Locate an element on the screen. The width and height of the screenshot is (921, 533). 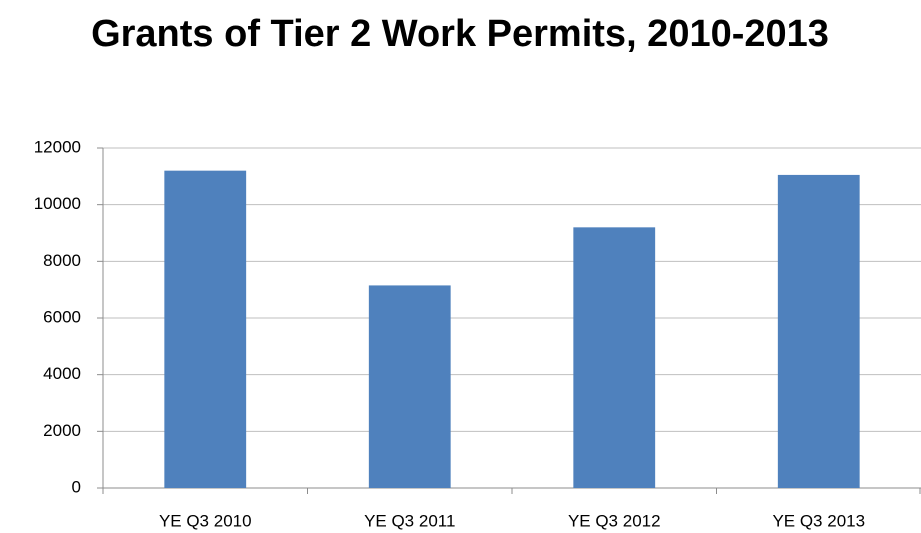
y-tick-label: 10000 is located at coordinates (57, 203).